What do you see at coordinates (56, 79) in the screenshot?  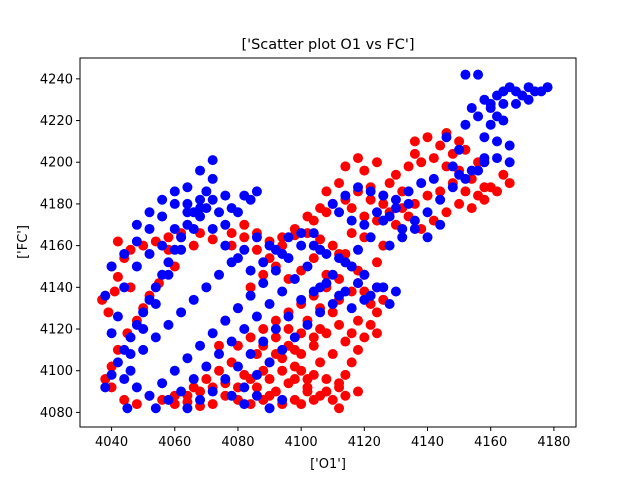 I see `y-tick-label: 4240` at bounding box center [56, 79].